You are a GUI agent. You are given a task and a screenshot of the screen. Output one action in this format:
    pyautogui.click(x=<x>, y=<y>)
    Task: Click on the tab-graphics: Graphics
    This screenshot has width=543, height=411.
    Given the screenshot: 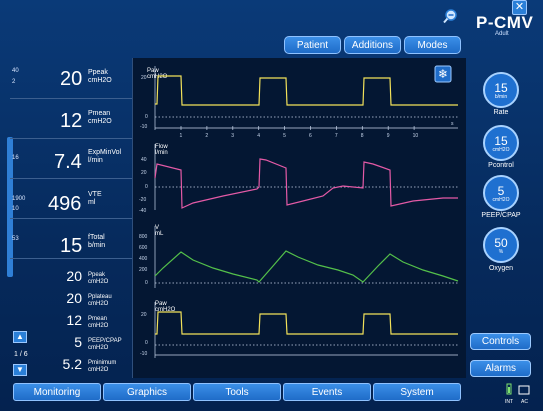 What is the action you would take?
    pyautogui.click(x=147, y=392)
    